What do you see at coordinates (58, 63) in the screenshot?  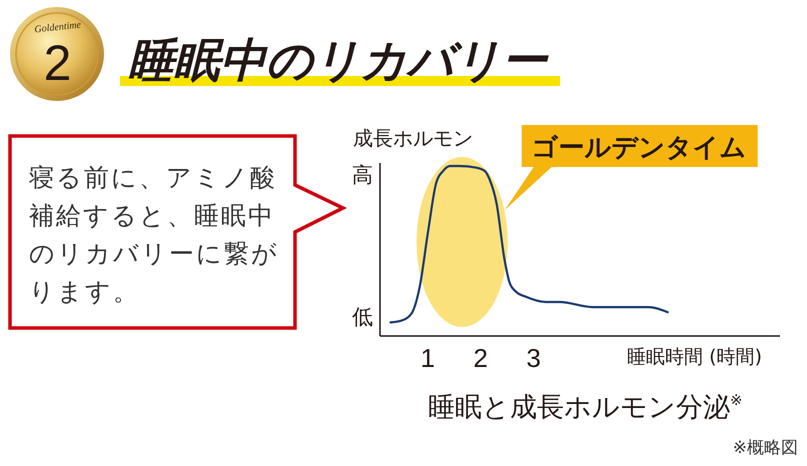 I see `text: 2` at bounding box center [58, 63].